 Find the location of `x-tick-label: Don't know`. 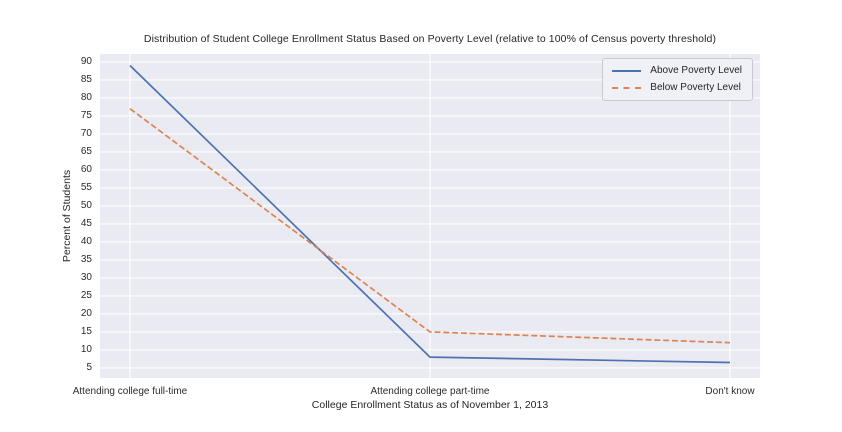

x-tick-label: Don't know is located at coordinates (730, 391).